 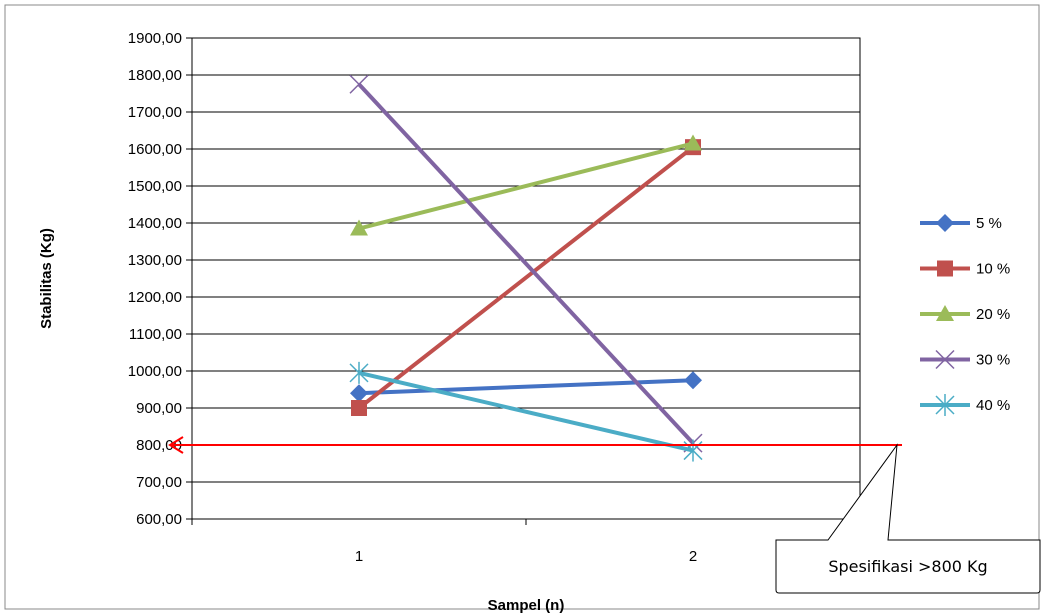 I want to click on legend-item: 20 %, so click(x=965, y=314).